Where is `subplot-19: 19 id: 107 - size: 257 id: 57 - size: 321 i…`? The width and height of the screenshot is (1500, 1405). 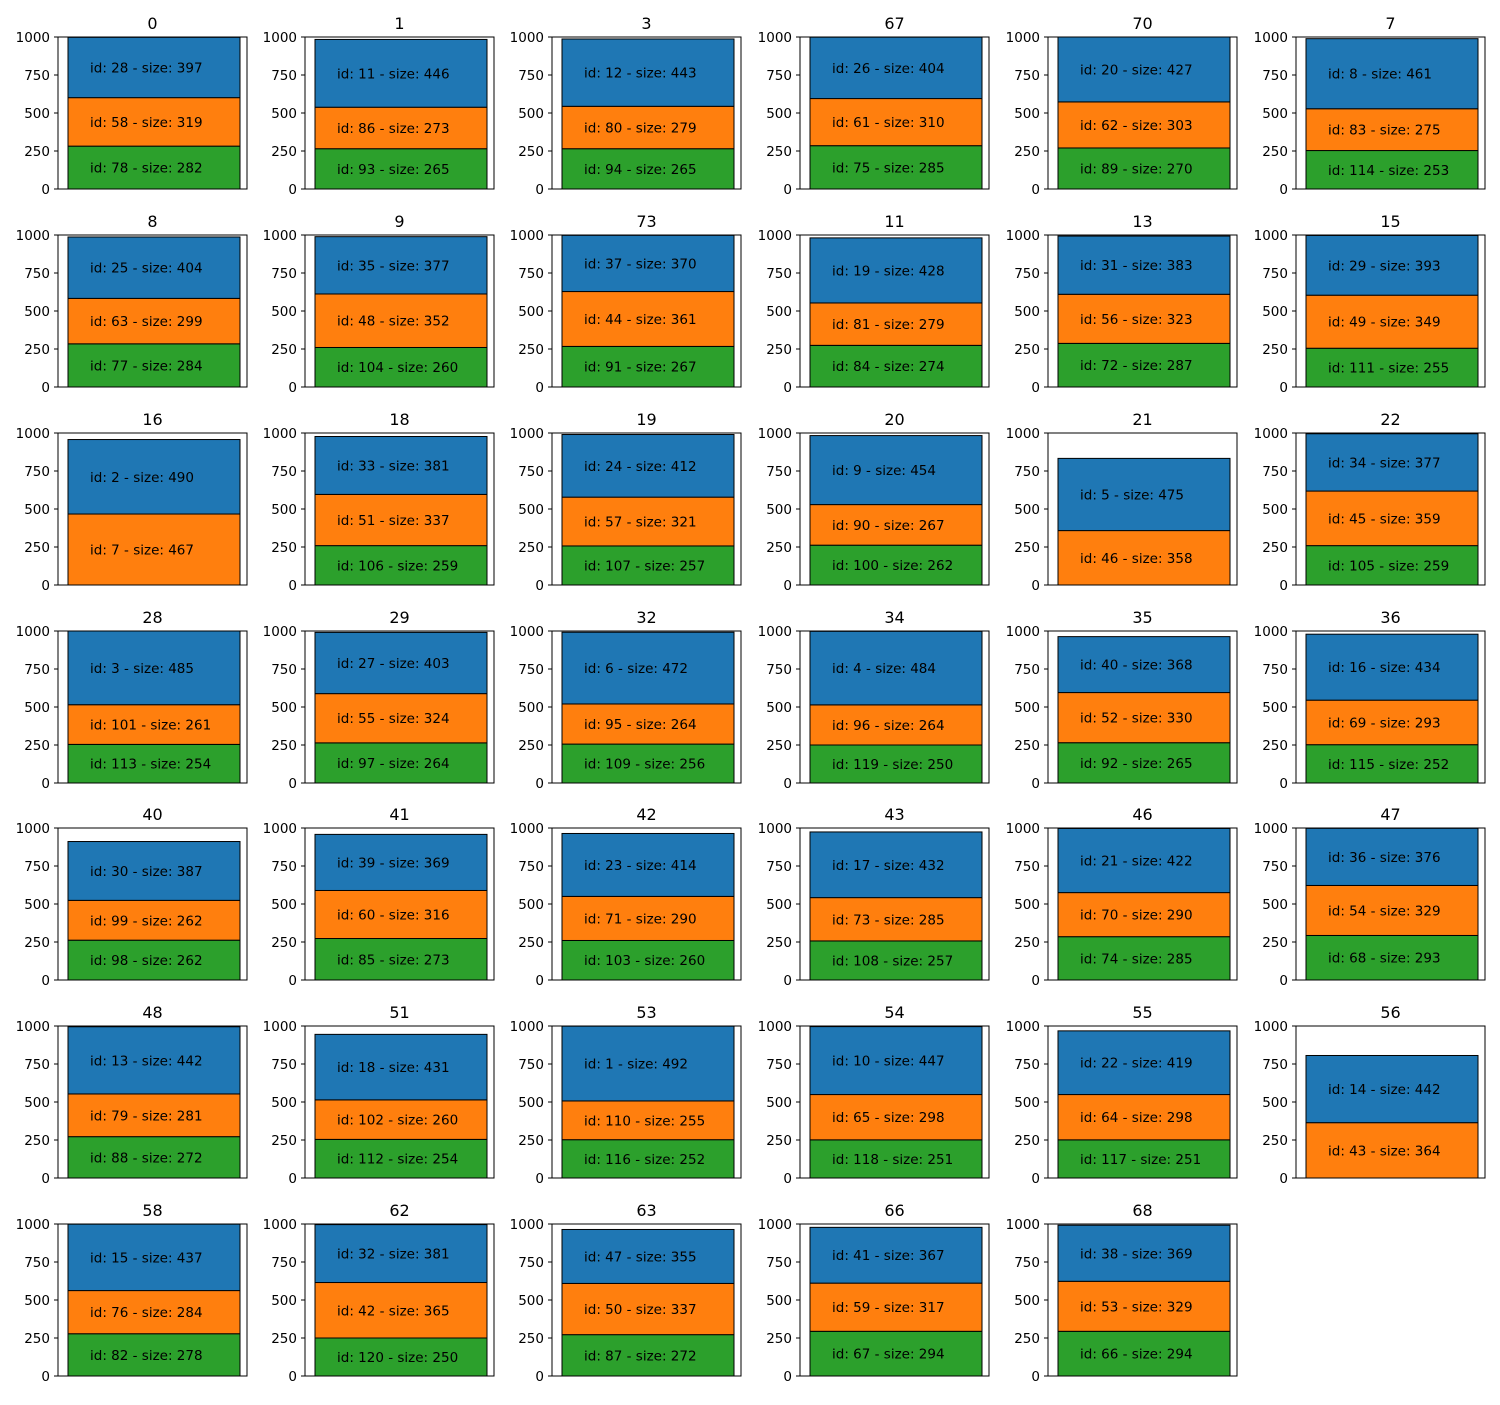 subplot-19: 19 id: 107 - size: 257 id: 57 - size: 321 i… is located at coordinates (626, 502).